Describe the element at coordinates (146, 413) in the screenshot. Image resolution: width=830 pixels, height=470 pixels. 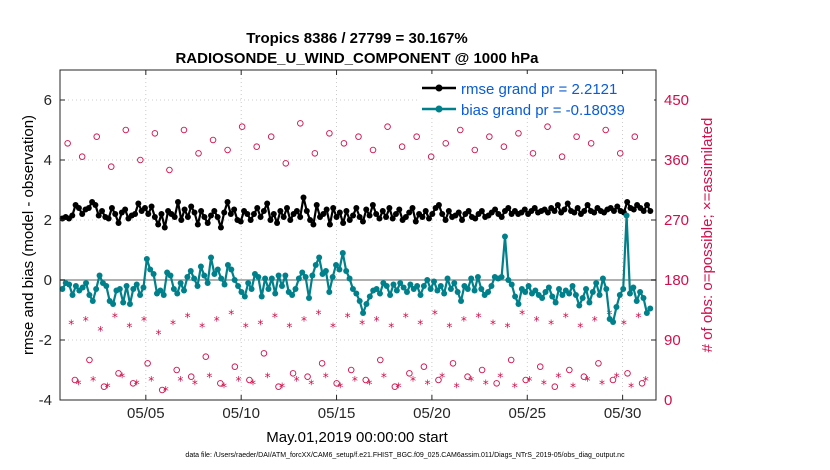
I see `x-tick-label: 05/05` at that location.